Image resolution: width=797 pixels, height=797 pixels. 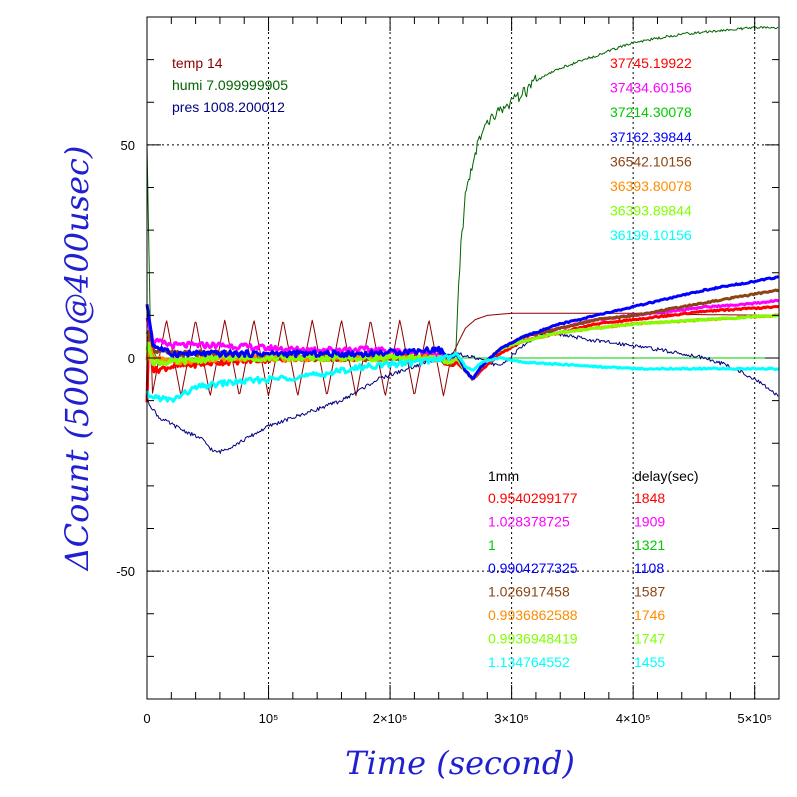 I want to click on x-tick-label: 4×10⁵, so click(x=633, y=718).